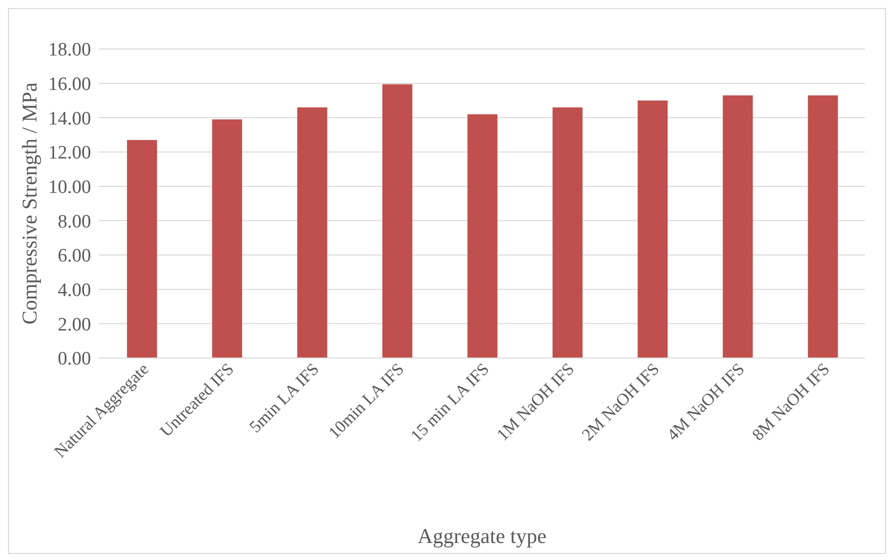 This screenshot has width=892, height=560. What do you see at coordinates (284, 397) in the screenshot?
I see `x-tick-label: 5min LA IFS` at bounding box center [284, 397].